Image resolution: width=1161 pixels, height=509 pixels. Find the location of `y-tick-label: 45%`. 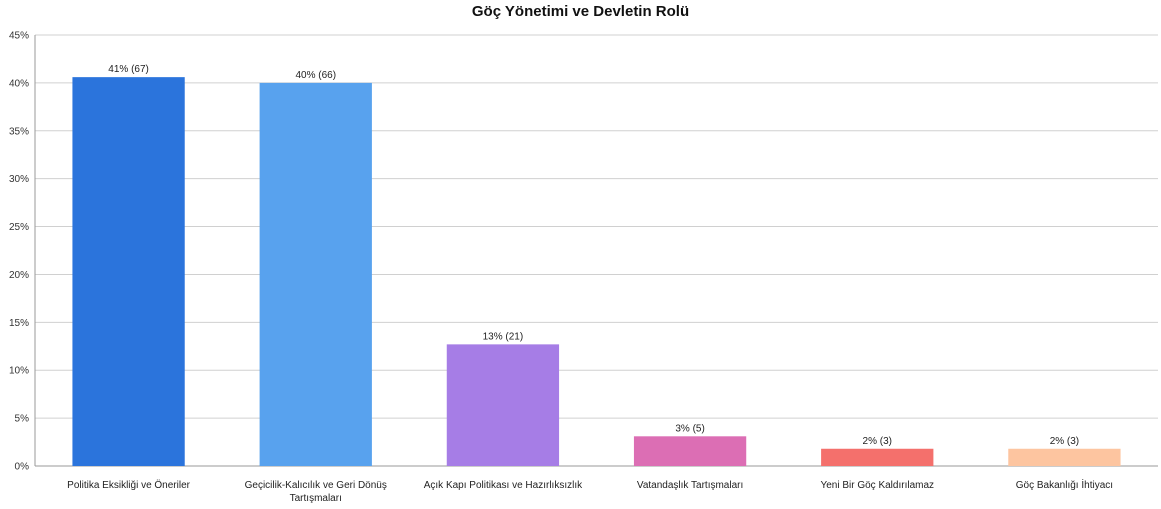

y-tick-label: 45% is located at coordinates (19, 36).